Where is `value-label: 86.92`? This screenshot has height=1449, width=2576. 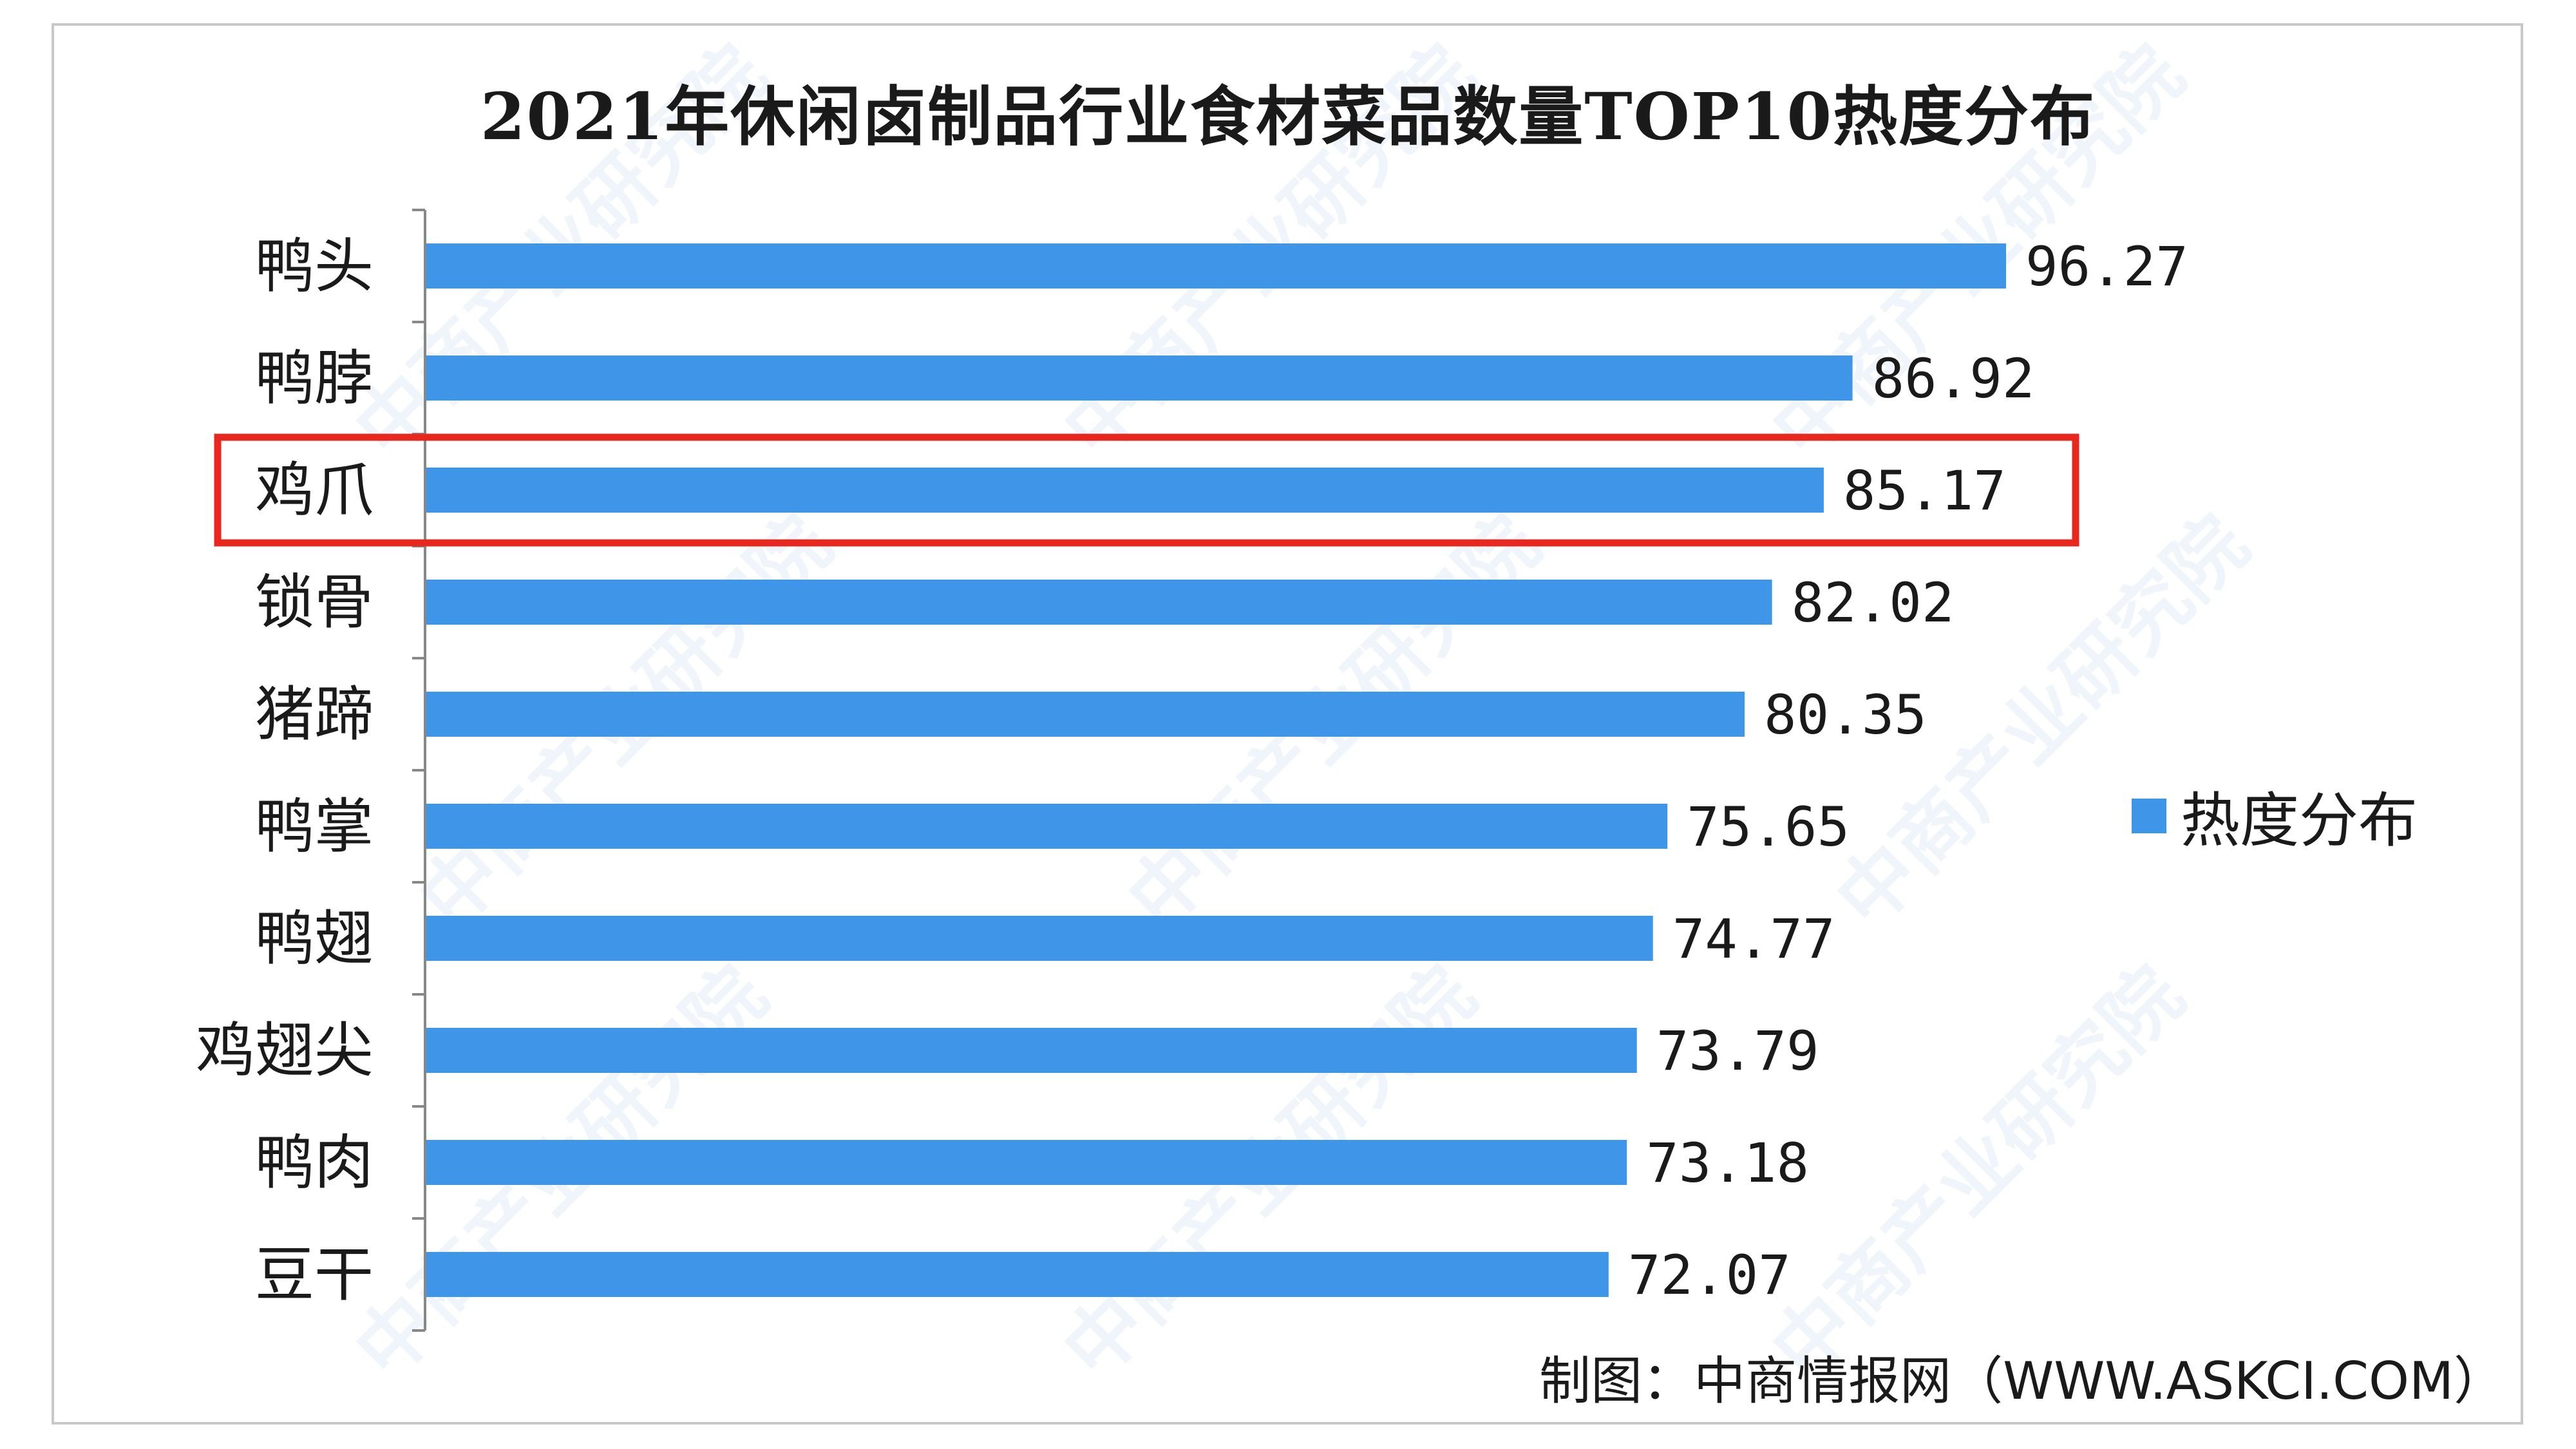
value-label: 86.92 is located at coordinates (1954, 379).